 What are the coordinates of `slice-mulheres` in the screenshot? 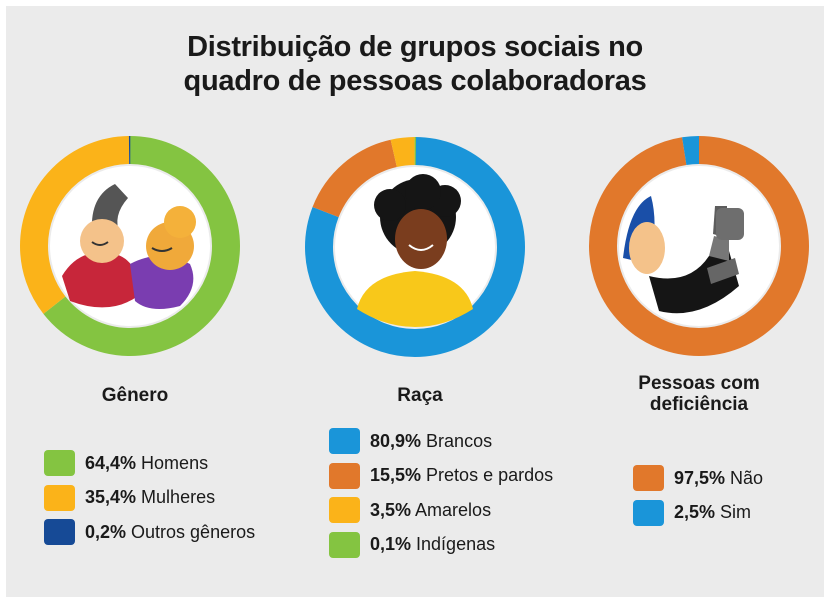 It's located at (130, 246).